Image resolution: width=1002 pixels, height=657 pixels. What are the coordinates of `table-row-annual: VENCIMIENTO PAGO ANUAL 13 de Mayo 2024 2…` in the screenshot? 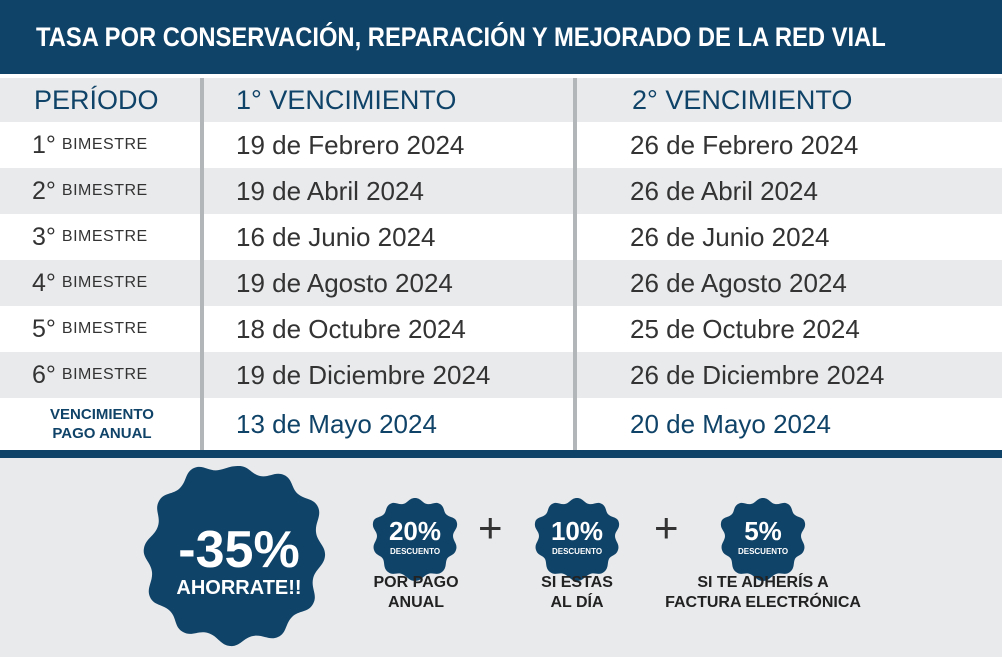 It's located at (501, 424).